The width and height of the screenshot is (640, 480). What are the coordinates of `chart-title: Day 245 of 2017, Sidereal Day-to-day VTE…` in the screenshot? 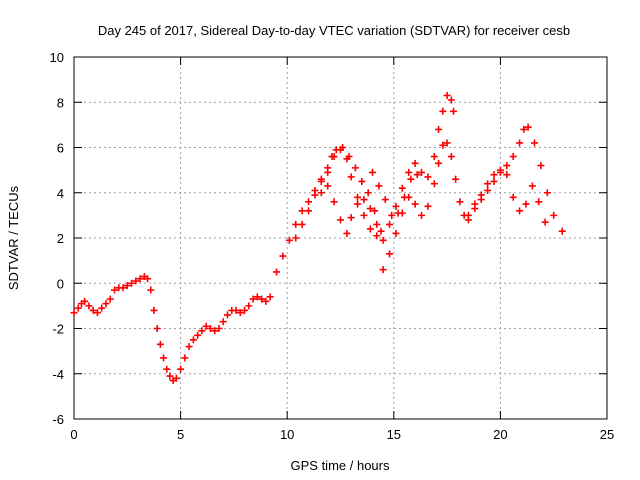 It's located at (334, 30).